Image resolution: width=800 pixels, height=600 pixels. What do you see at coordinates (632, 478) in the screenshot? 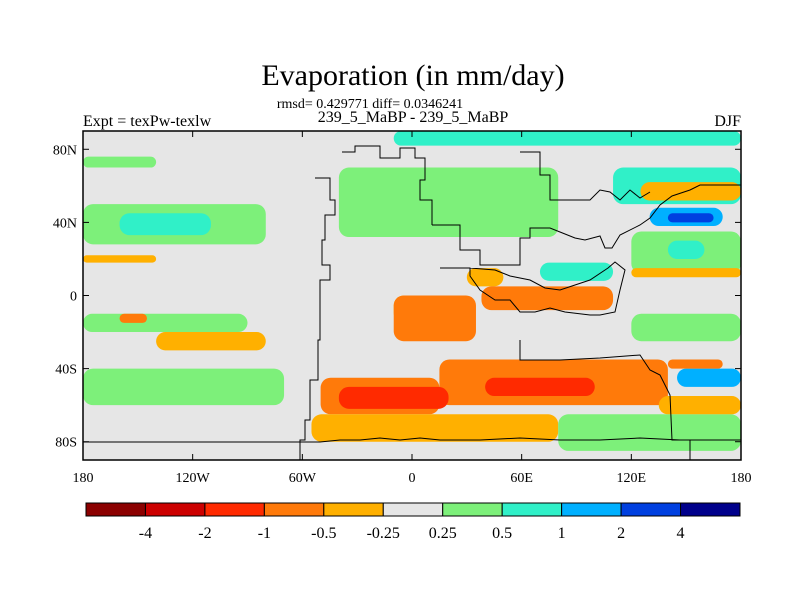
I see `x-tick-label: 120E` at bounding box center [632, 478].